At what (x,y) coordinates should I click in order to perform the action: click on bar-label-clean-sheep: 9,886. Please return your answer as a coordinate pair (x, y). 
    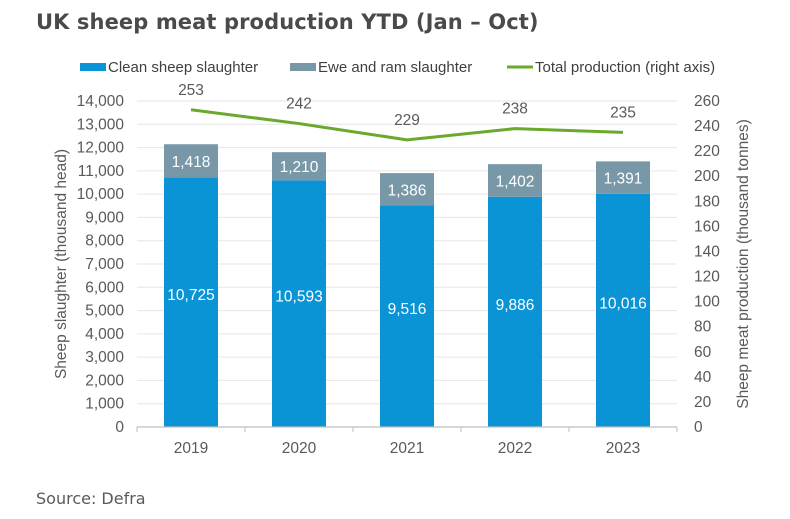
    Looking at the image, I should click on (515, 305).